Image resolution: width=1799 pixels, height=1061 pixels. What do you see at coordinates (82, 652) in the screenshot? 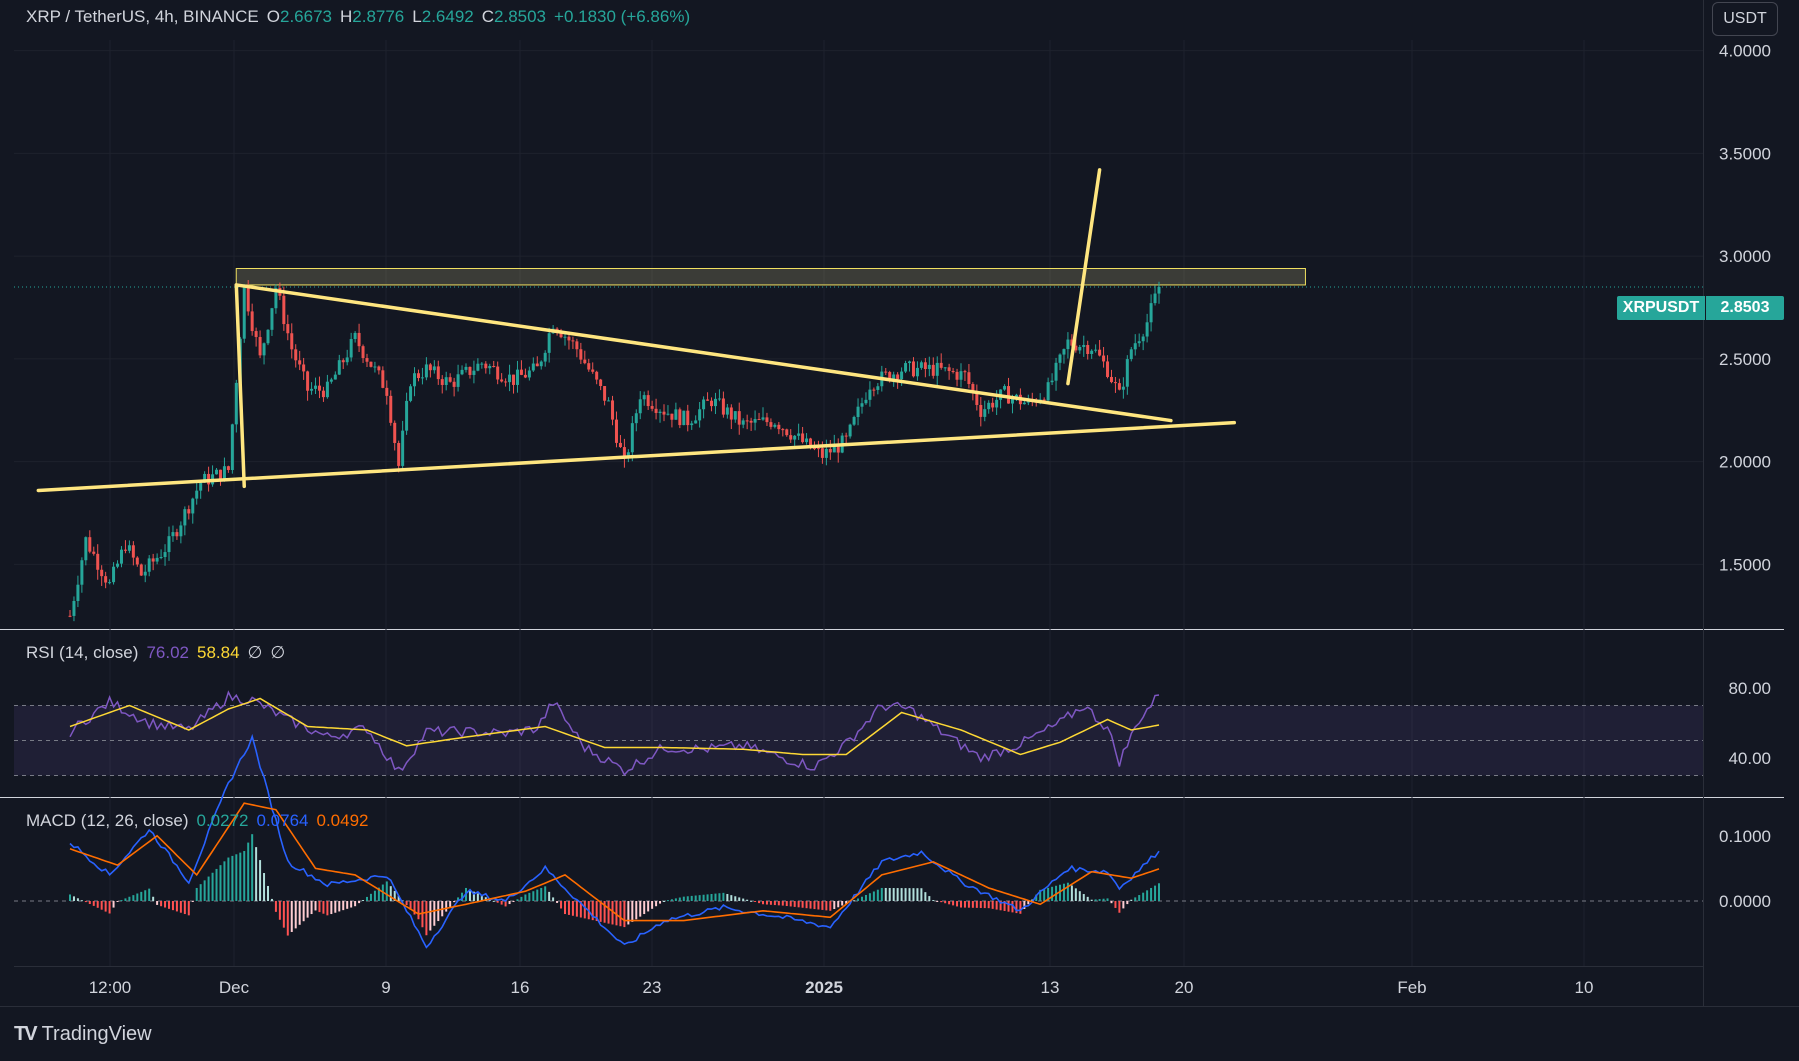
I see `rsi-name: RSI (14, close)` at bounding box center [82, 652].